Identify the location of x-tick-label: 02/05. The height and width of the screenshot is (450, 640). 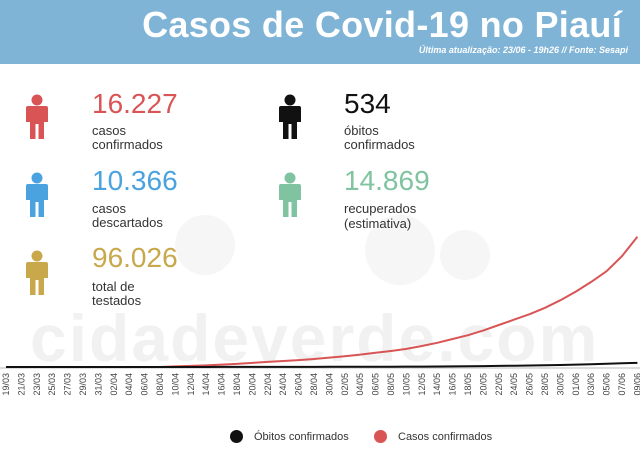
(345, 384).